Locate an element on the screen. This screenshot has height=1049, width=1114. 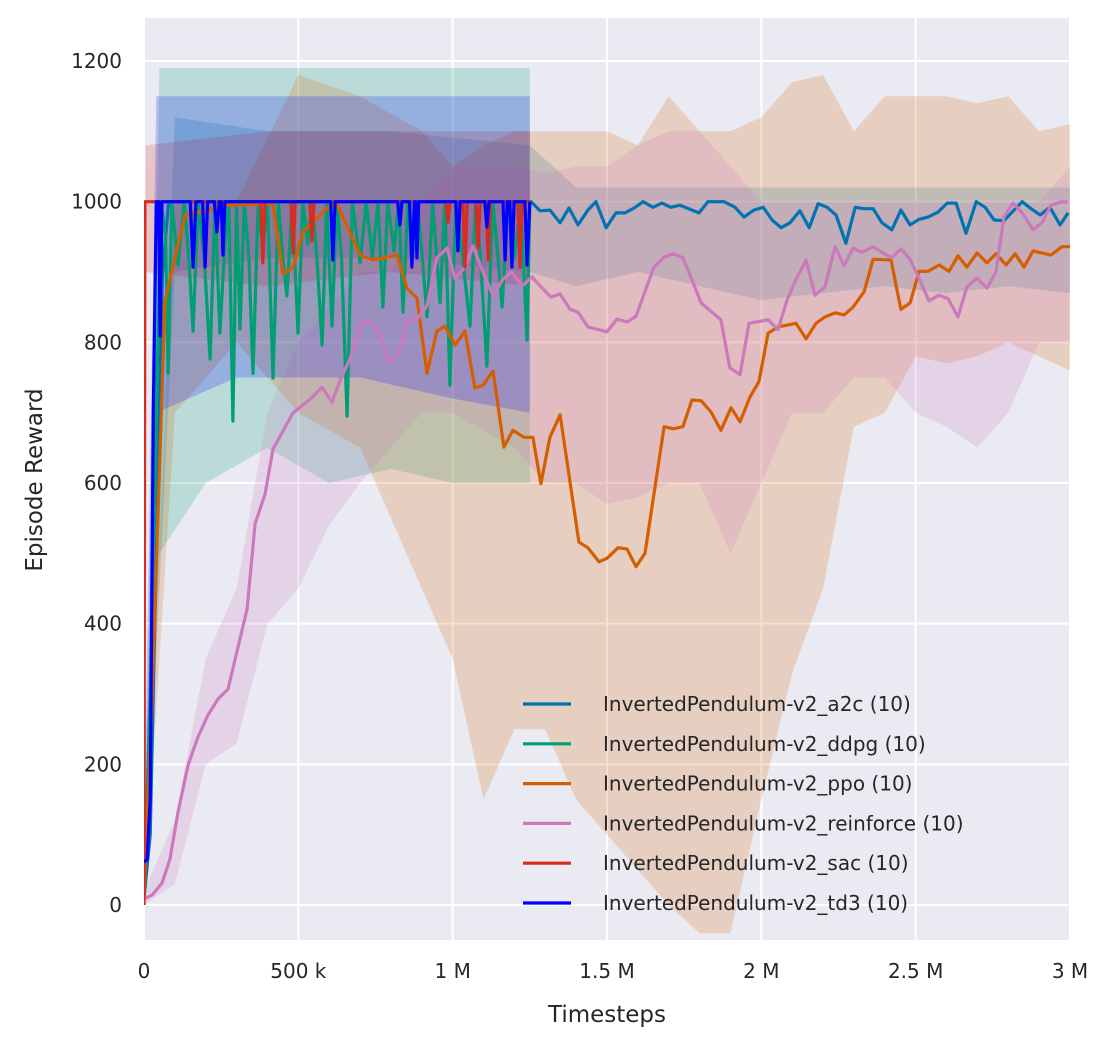
y-tick-label: 400 is located at coordinates (103, 624).